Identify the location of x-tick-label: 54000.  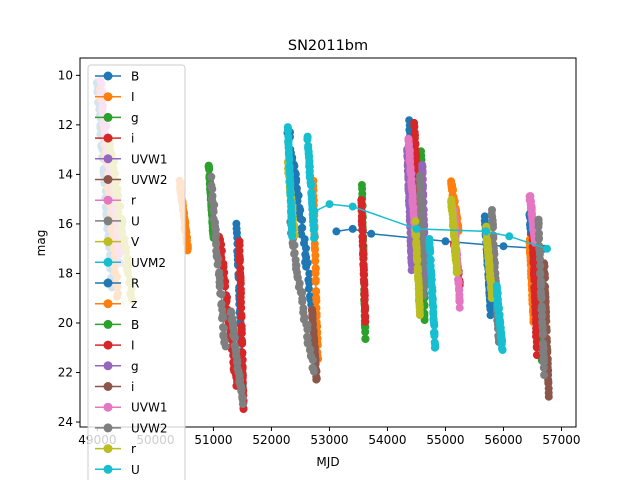
(387, 440).